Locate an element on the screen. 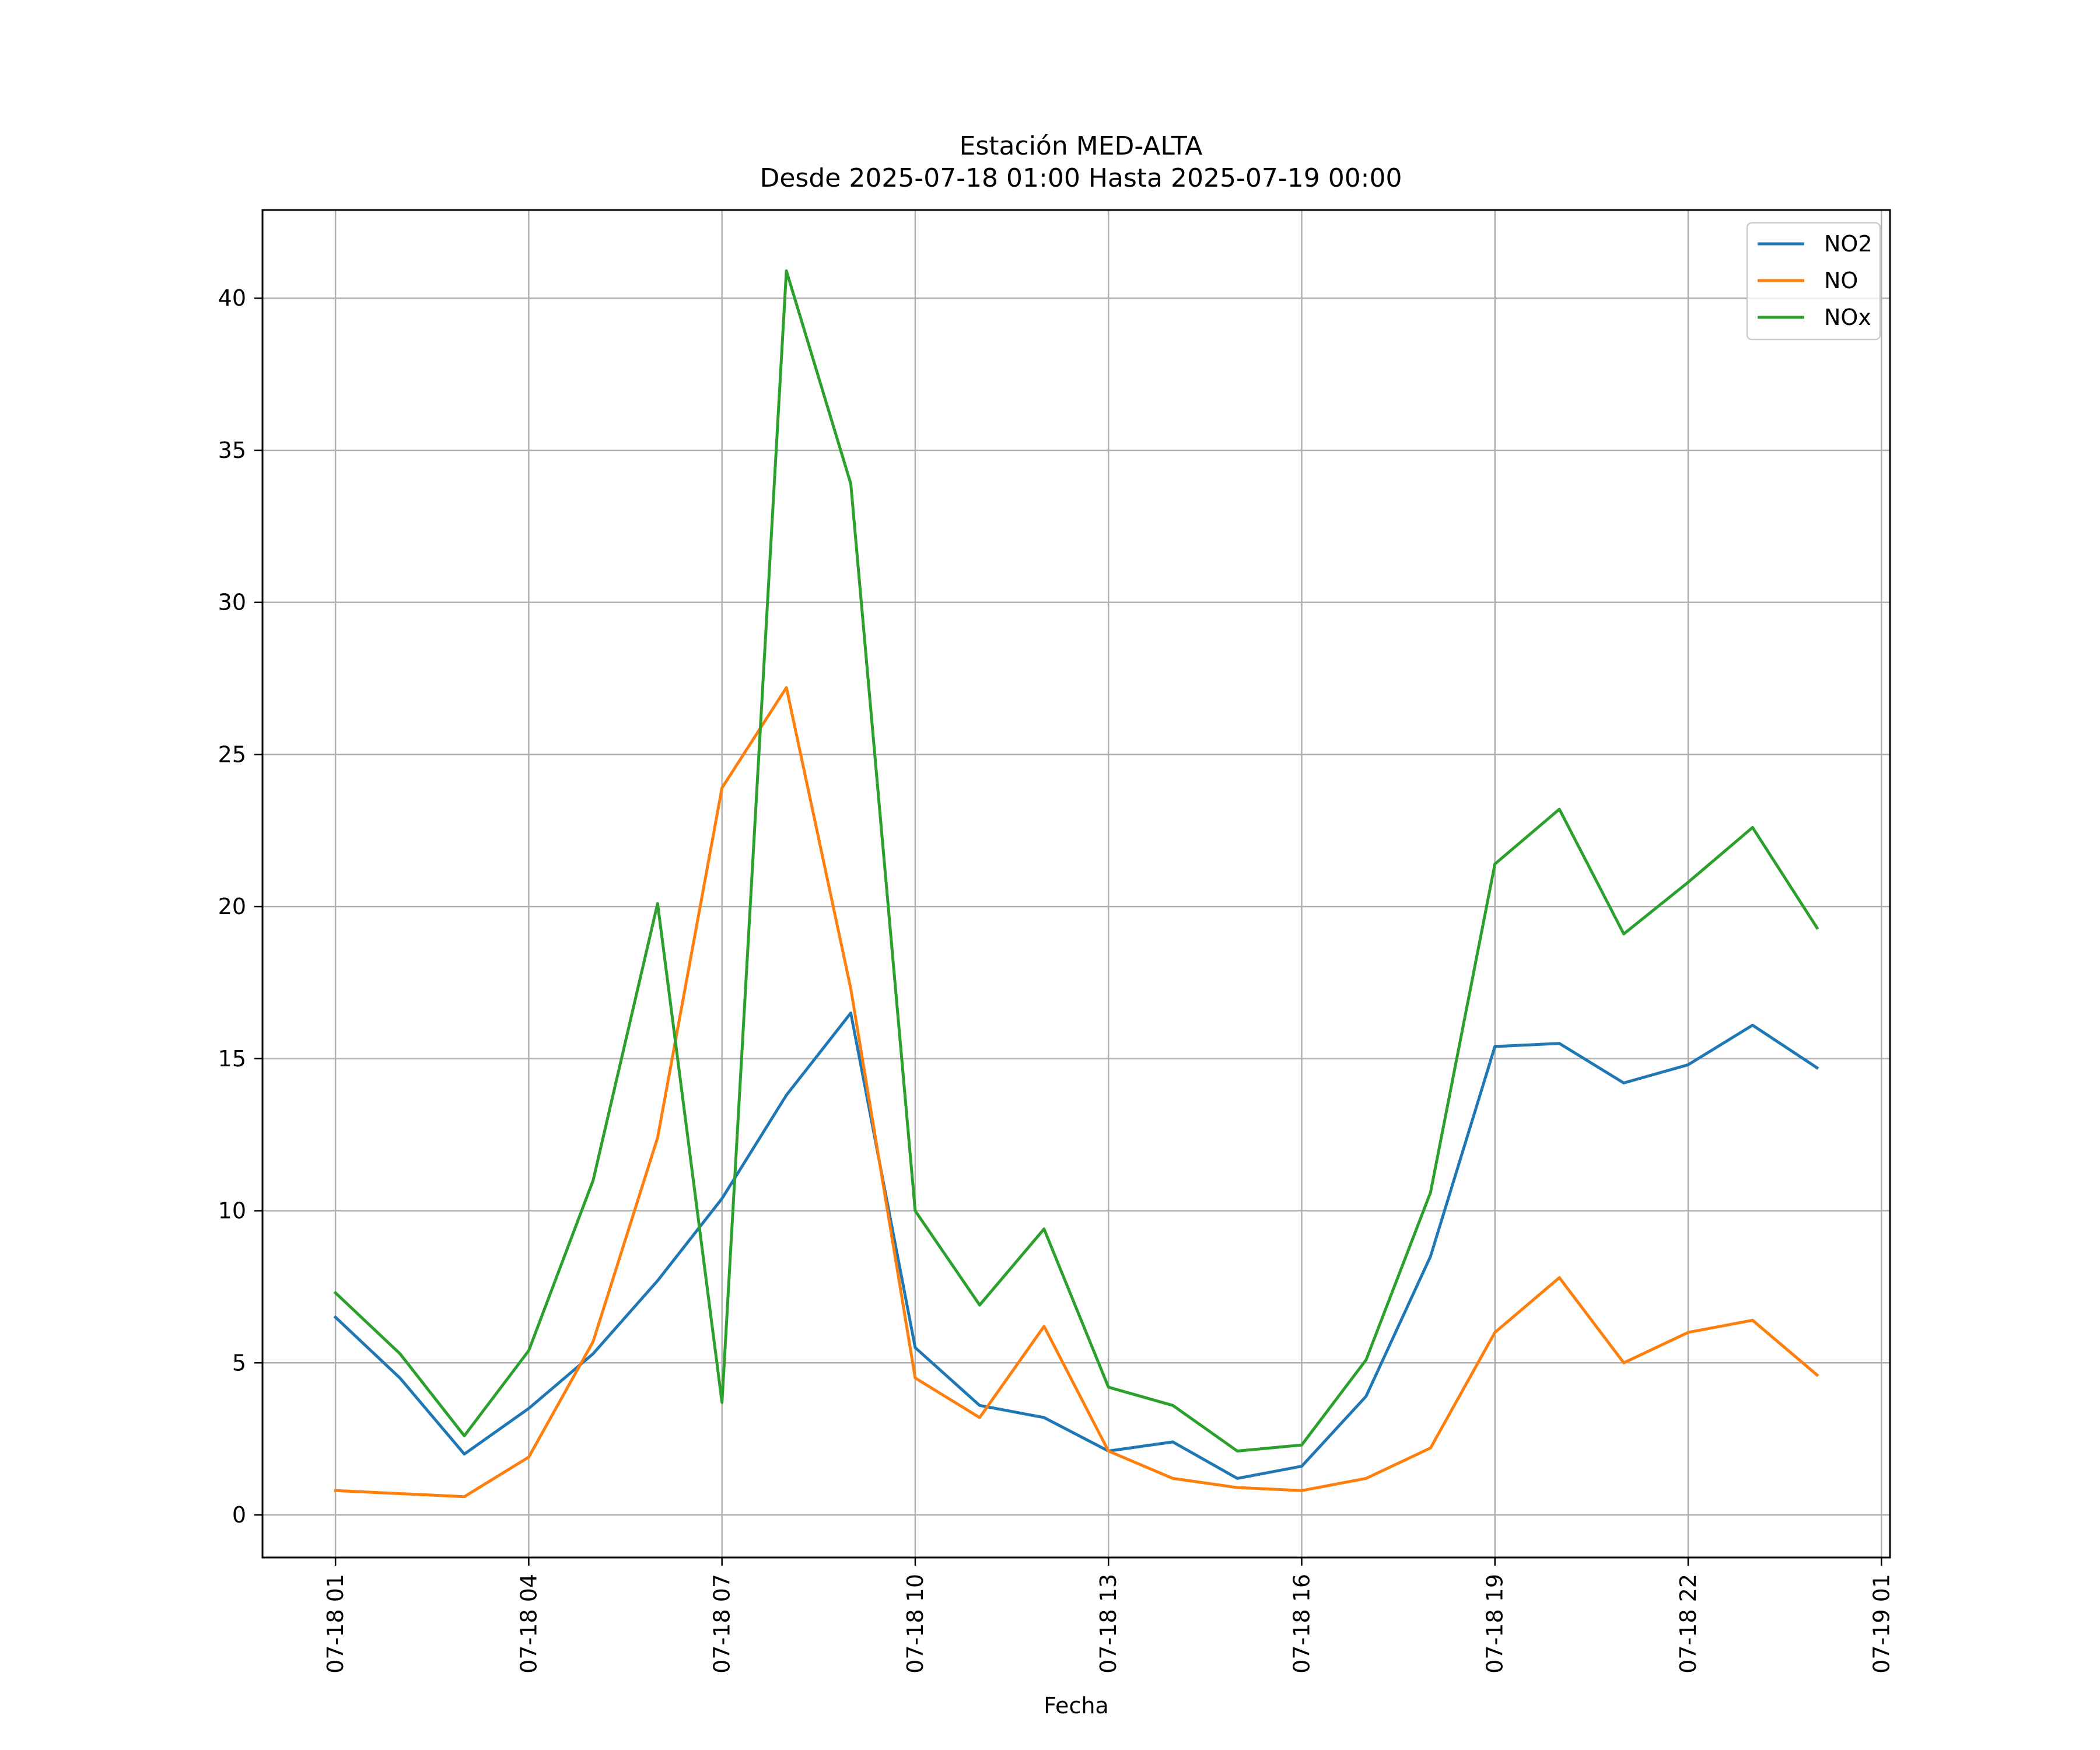 The height and width of the screenshot is (1750, 2100). y-tick-label: 15 is located at coordinates (232, 1059).